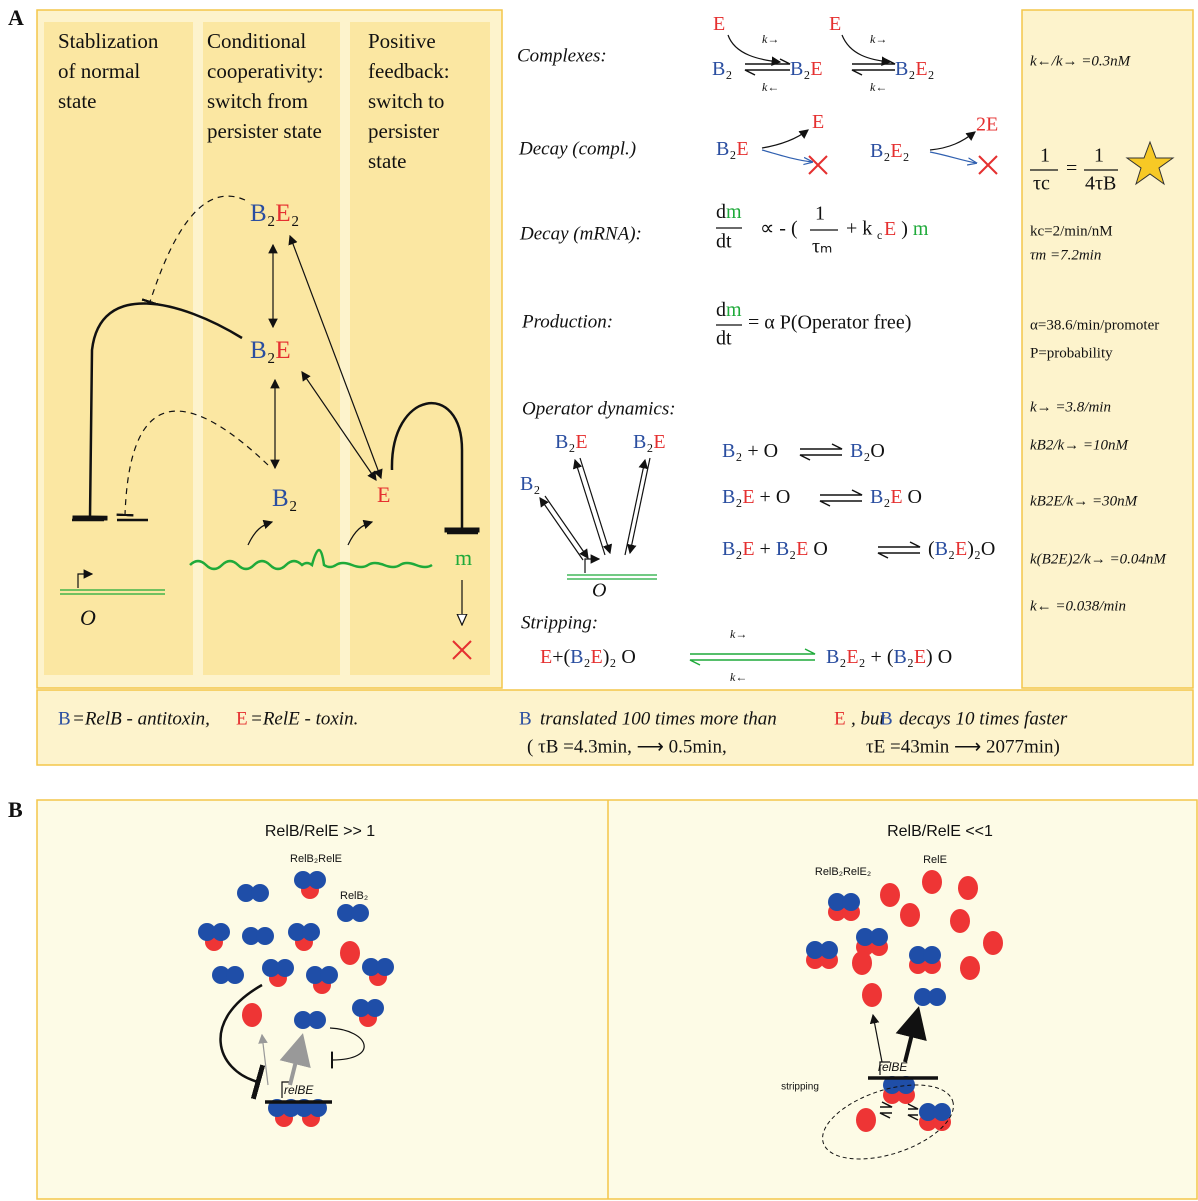 This screenshot has height=1201, width=1198. I want to click on label: state, so click(387, 161).